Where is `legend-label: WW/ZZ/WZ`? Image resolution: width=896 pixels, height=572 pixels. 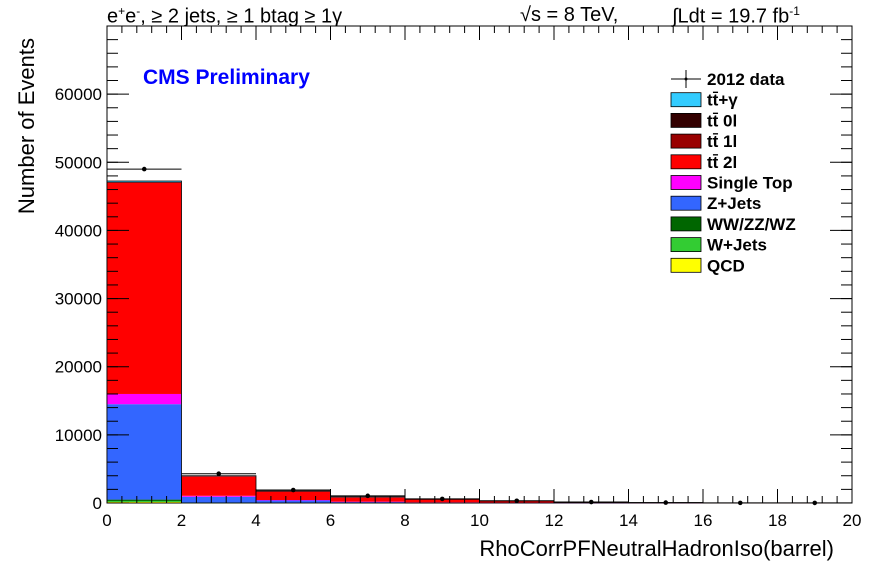 legend-label: WW/ZZ/WZ is located at coordinates (751, 224).